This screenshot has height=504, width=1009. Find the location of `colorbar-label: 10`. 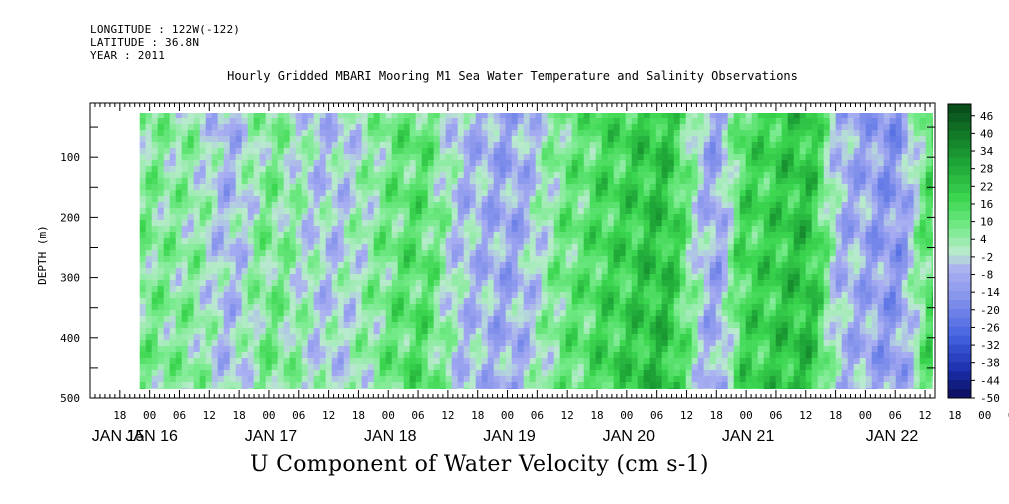

colorbar-label: 10 is located at coordinates (986, 222).